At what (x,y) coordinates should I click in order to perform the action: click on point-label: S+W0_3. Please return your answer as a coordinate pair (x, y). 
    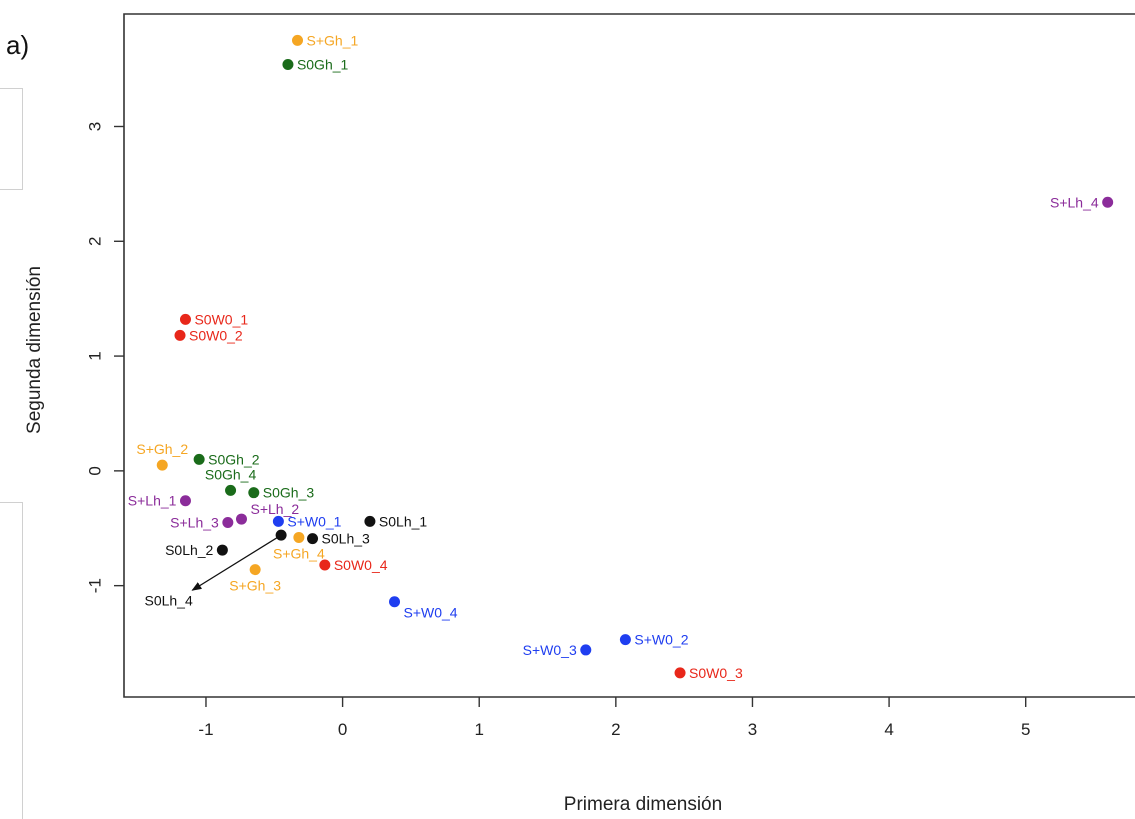
    Looking at the image, I should click on (550, 650).